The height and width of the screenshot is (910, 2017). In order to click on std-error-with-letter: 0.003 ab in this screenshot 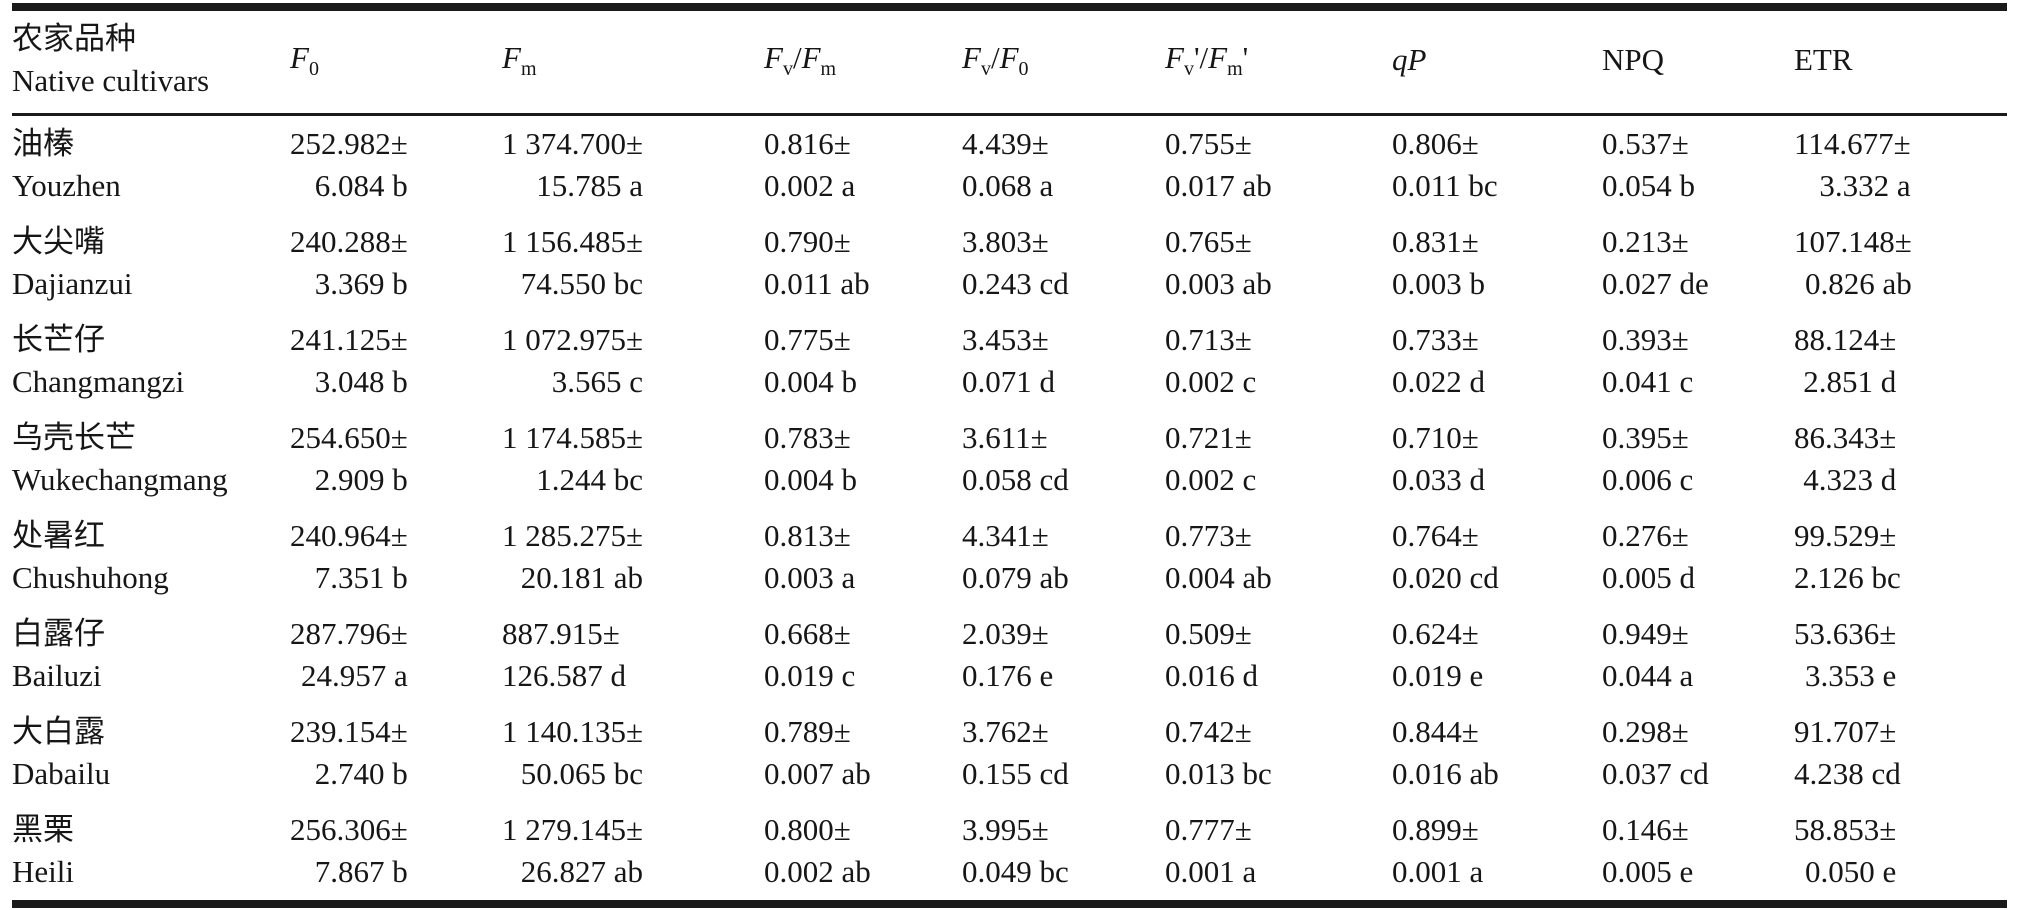, I will do `click(1218, 283)`.